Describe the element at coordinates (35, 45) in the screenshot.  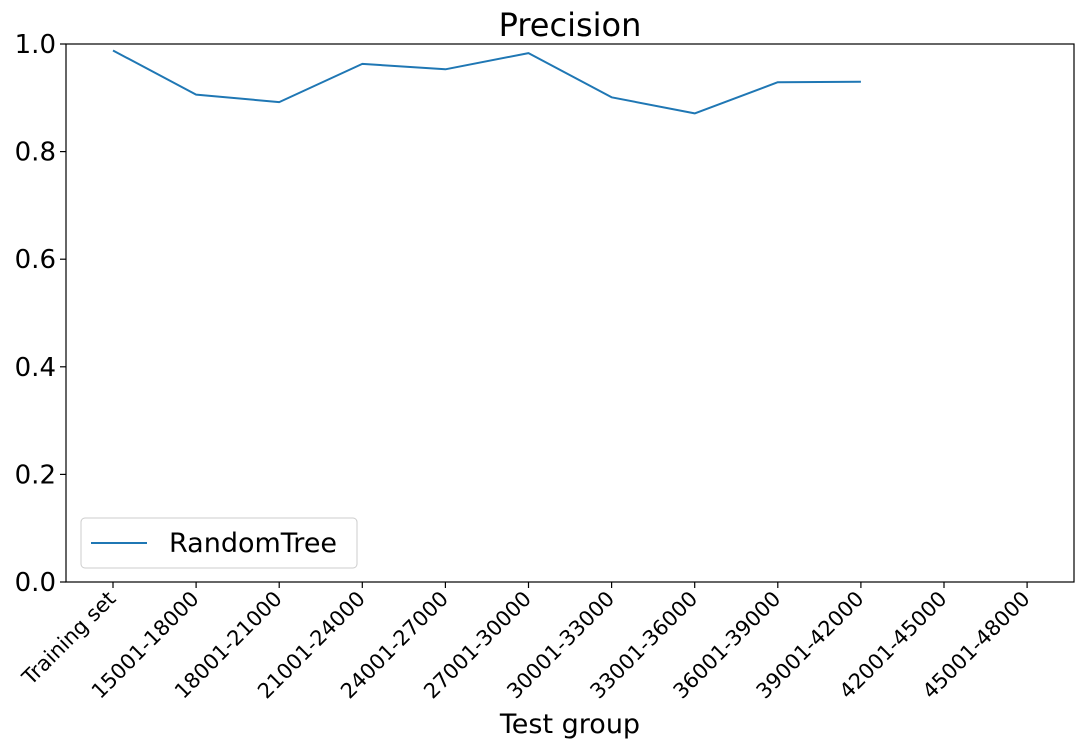
I see `y-tick-label: 1.0` at that location.